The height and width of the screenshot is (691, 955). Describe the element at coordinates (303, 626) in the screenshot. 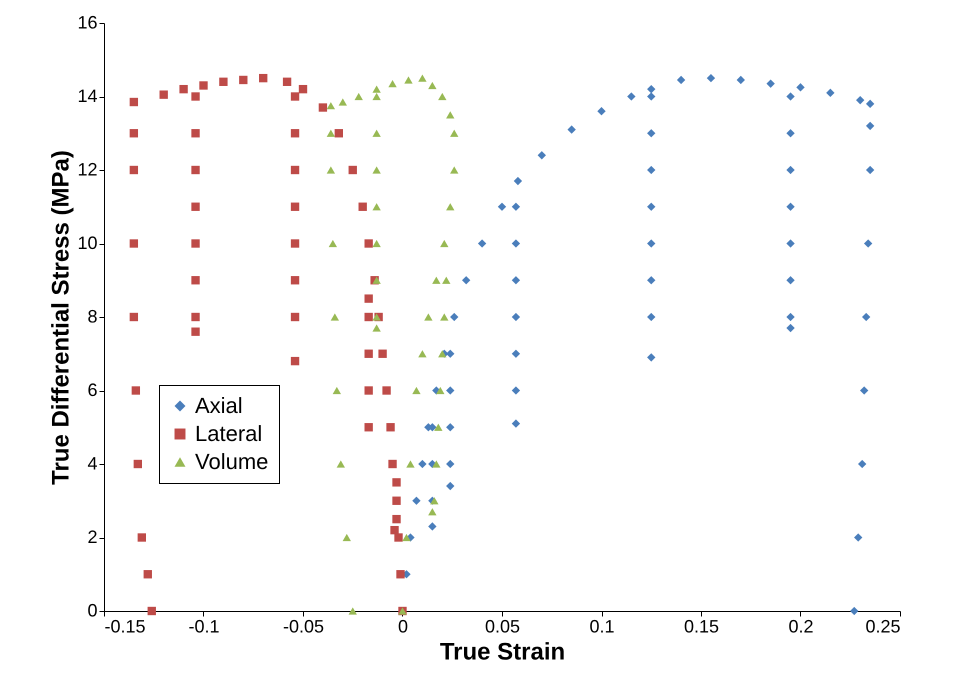

I see `x-tick-label: -0.05` at that location.